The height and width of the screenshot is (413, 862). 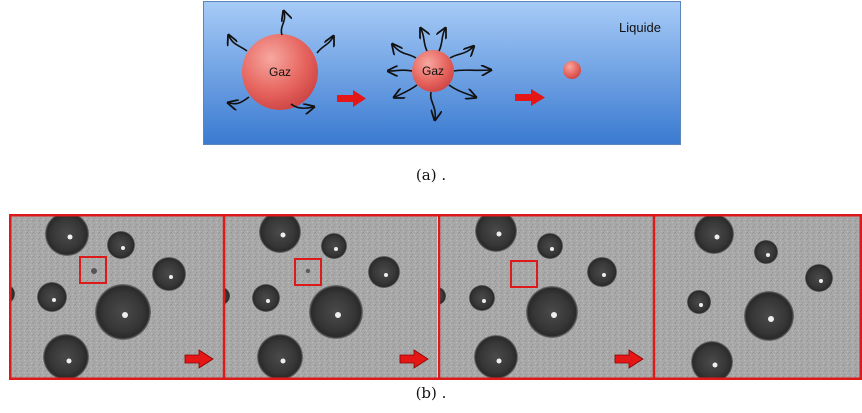 What do you see at coordinates (431, 393) in the screenshot?
I see `caption-b: (b) .` at bounding box center [431, 393].